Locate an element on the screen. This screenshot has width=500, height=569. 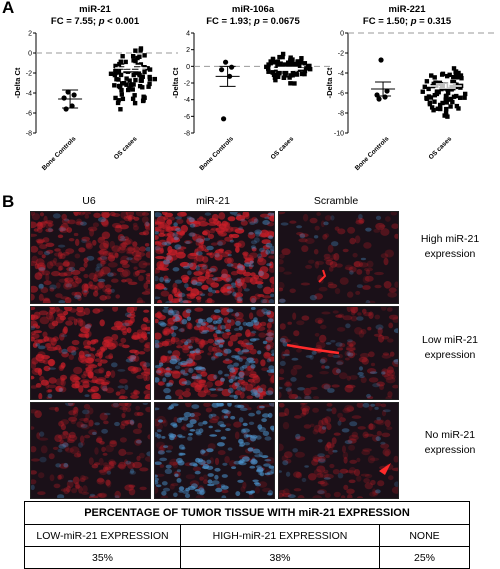
panel-a-label: A is located at coordinates (8, 8).